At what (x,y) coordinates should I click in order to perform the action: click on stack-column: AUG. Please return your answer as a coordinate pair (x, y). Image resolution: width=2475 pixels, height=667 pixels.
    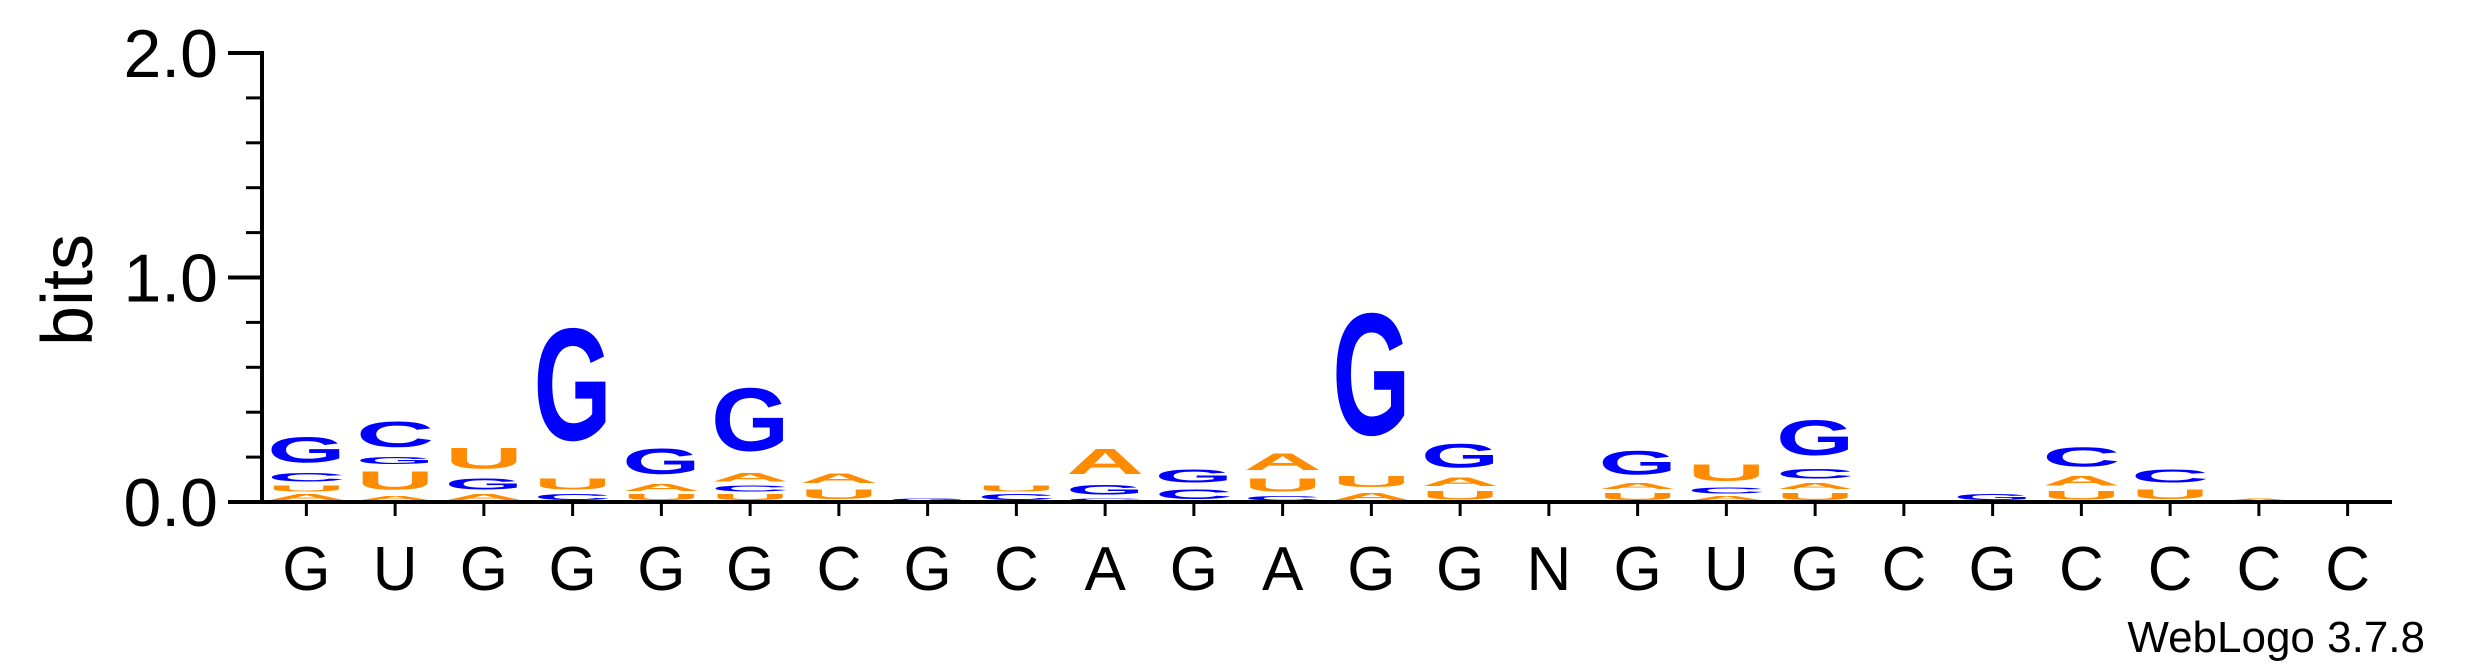
    Looking at the image, I should click on (1371, 390).